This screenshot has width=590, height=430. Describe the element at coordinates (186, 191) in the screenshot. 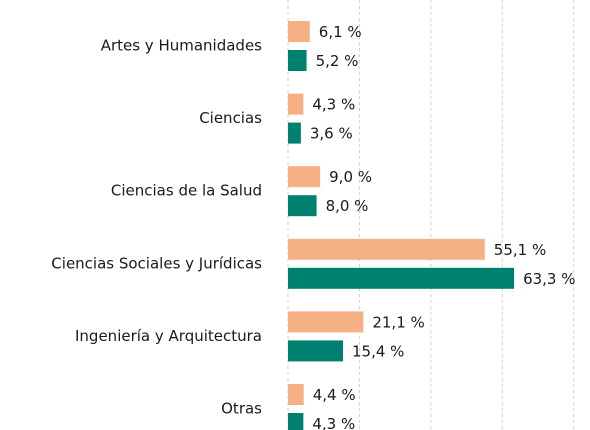

I see `category-label: Ciencias de la Salud` at that location.